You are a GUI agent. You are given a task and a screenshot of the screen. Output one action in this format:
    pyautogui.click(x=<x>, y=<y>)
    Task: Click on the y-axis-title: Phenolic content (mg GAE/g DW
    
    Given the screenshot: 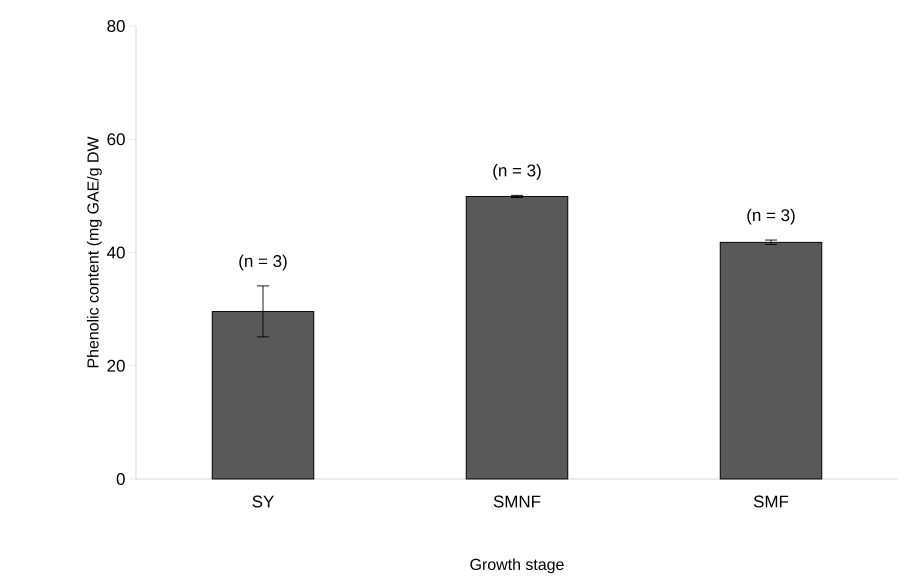 What is the action you would take?
    pyautogui.click(x=94, y=252)
    